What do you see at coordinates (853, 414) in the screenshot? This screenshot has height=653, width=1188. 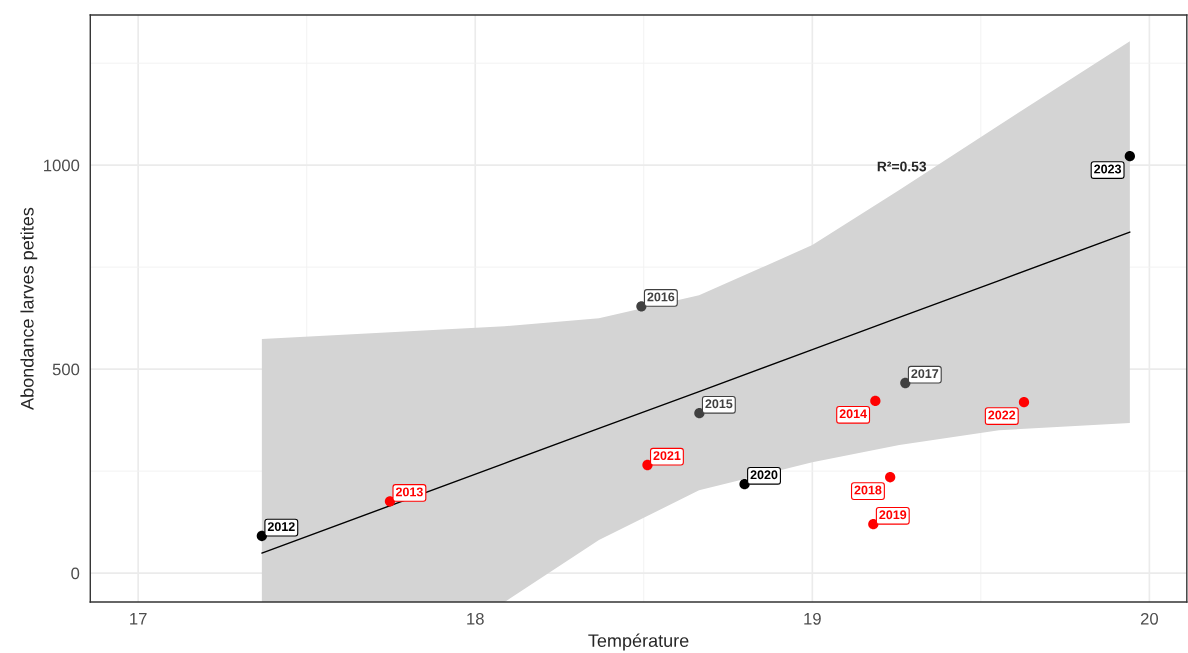 I see `annotation: 2014` at bounding box center [853, 414].